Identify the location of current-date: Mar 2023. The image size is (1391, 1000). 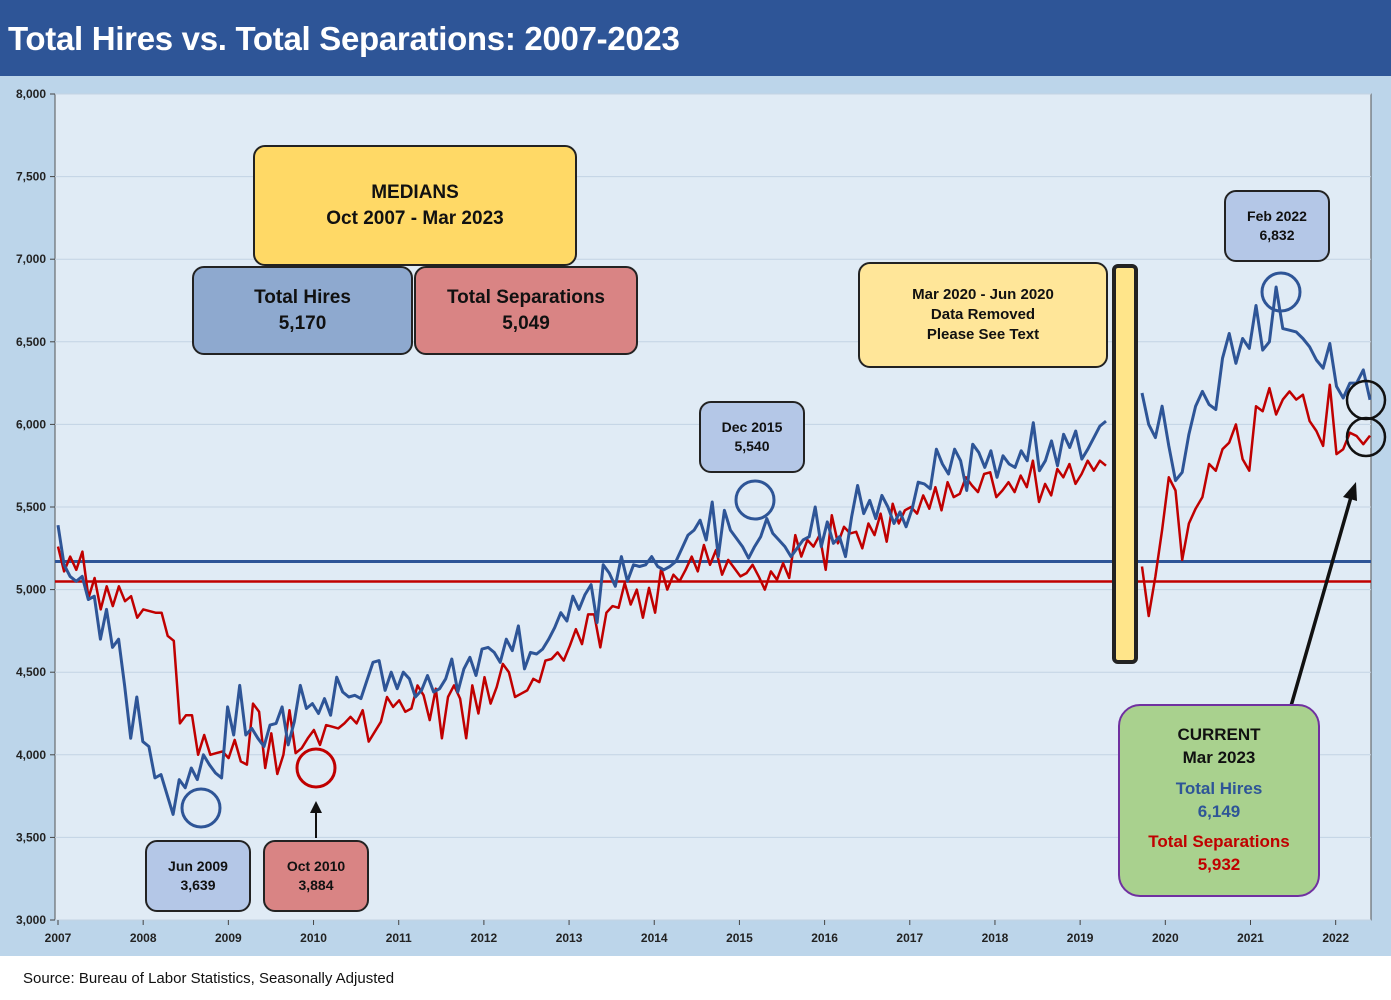
(1219, 757).